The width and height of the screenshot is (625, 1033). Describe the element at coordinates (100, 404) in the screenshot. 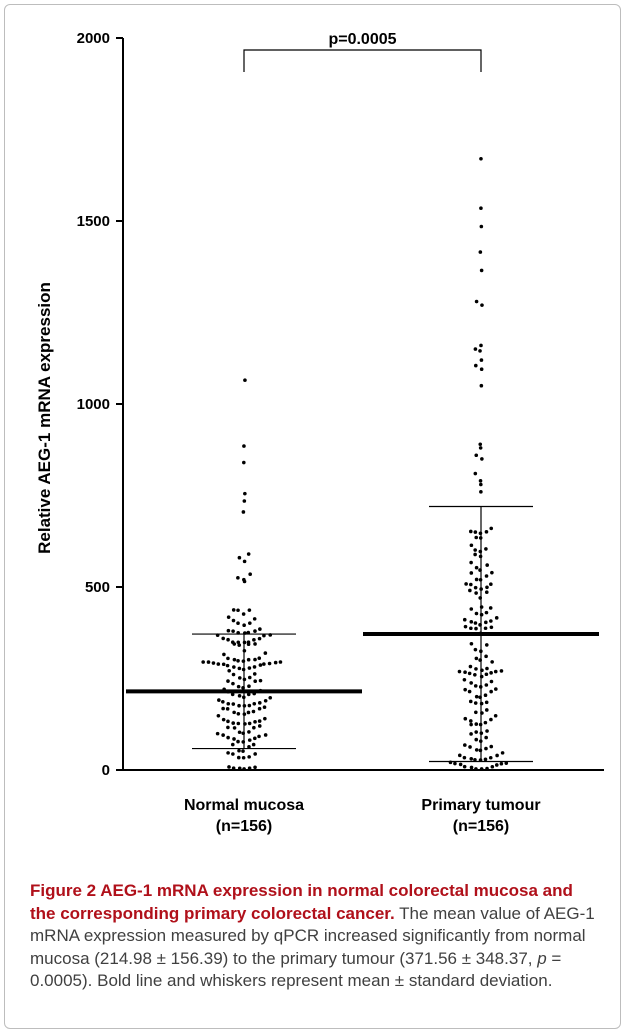

I see `y-ticks: 0 500 1000 1500 2000` at that location.